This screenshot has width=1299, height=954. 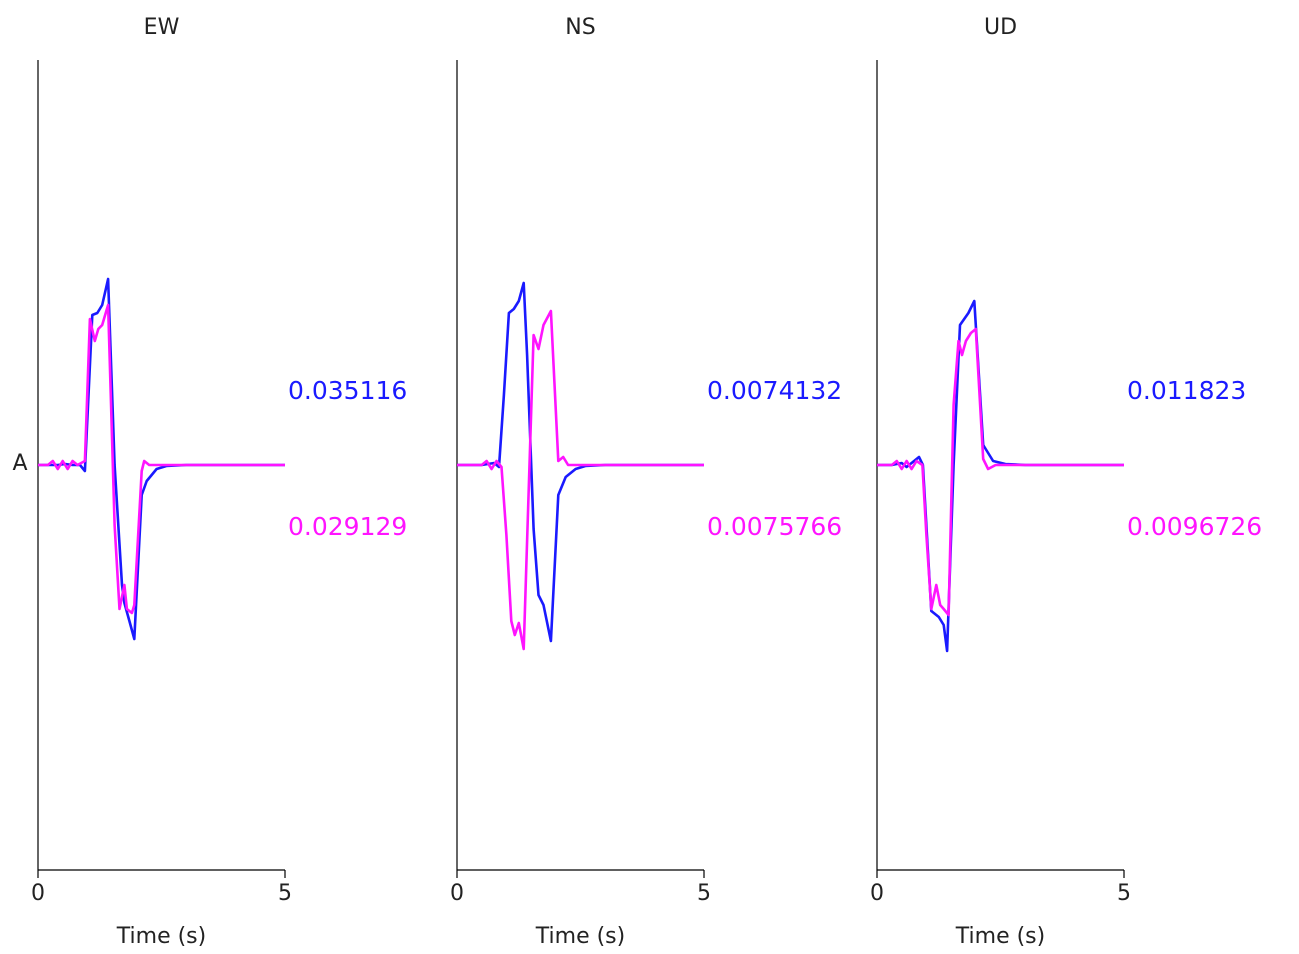 What do you see at coordinates (580, 27) in the screenshot?
I see `chart-title: NS` at bounding box center [580, 27].